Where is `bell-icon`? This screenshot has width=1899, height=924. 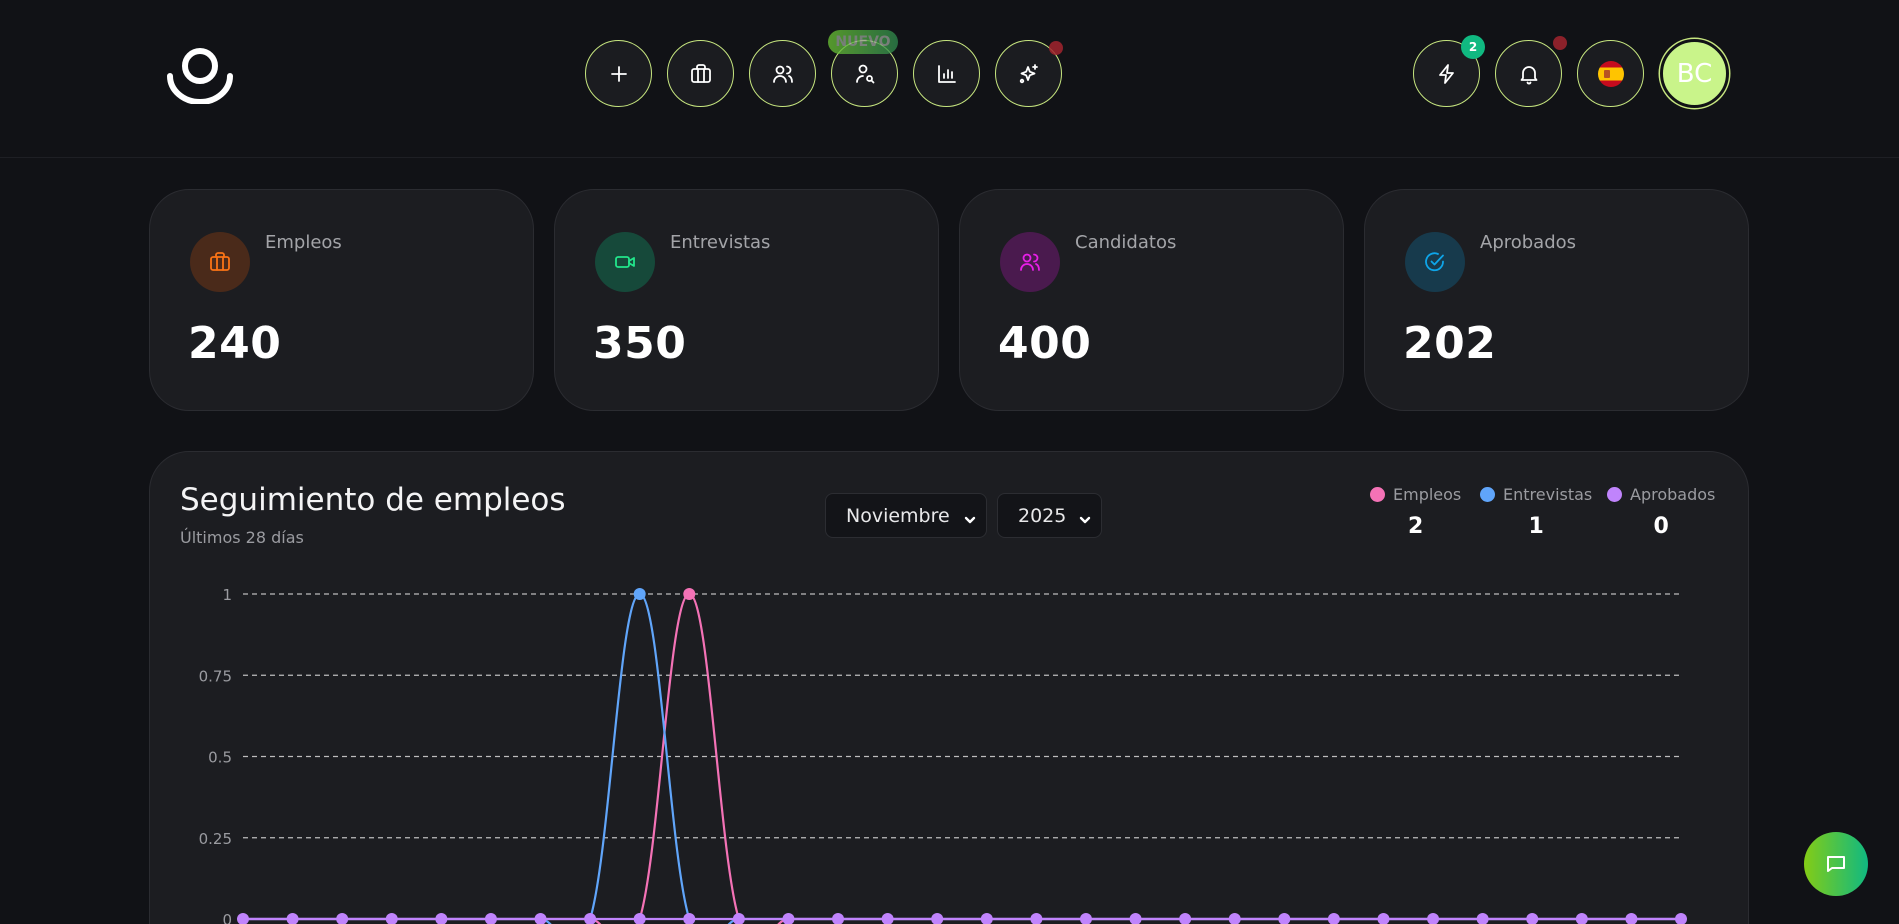
bell-icon is located at coordinates (1528, 74).